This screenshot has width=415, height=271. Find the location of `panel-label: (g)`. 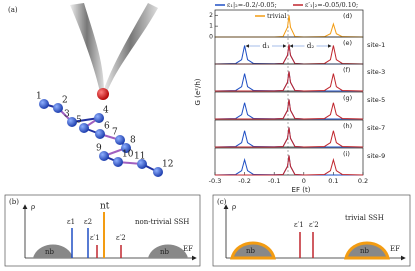

panel-label: (g) is located at coordinates (347, 98).